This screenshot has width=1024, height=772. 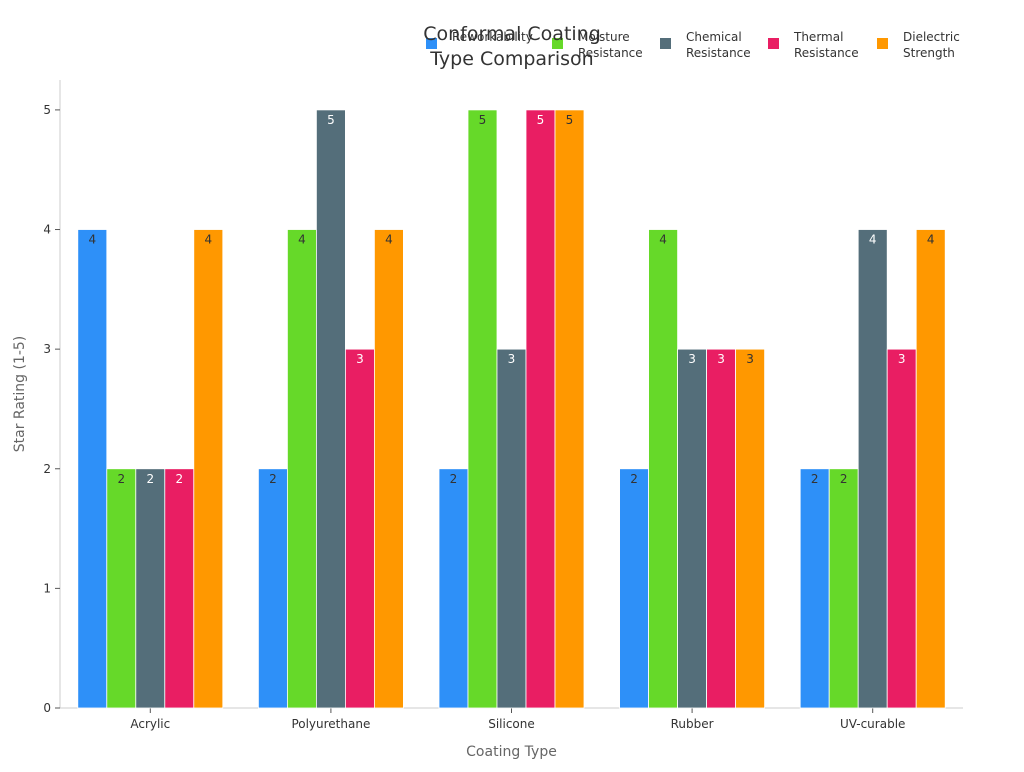 I want to click on legend-item: Chemical Resistance, so click(x=705, y=45).